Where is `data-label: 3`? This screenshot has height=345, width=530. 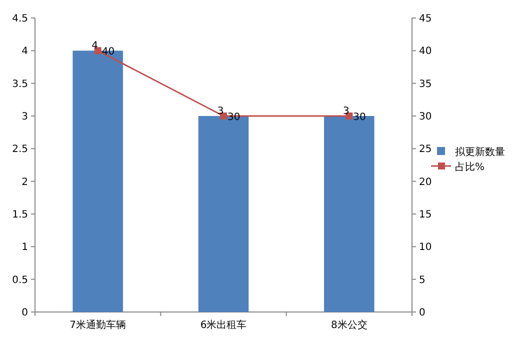
data-label: 3 is located at coordinates (346, 111).